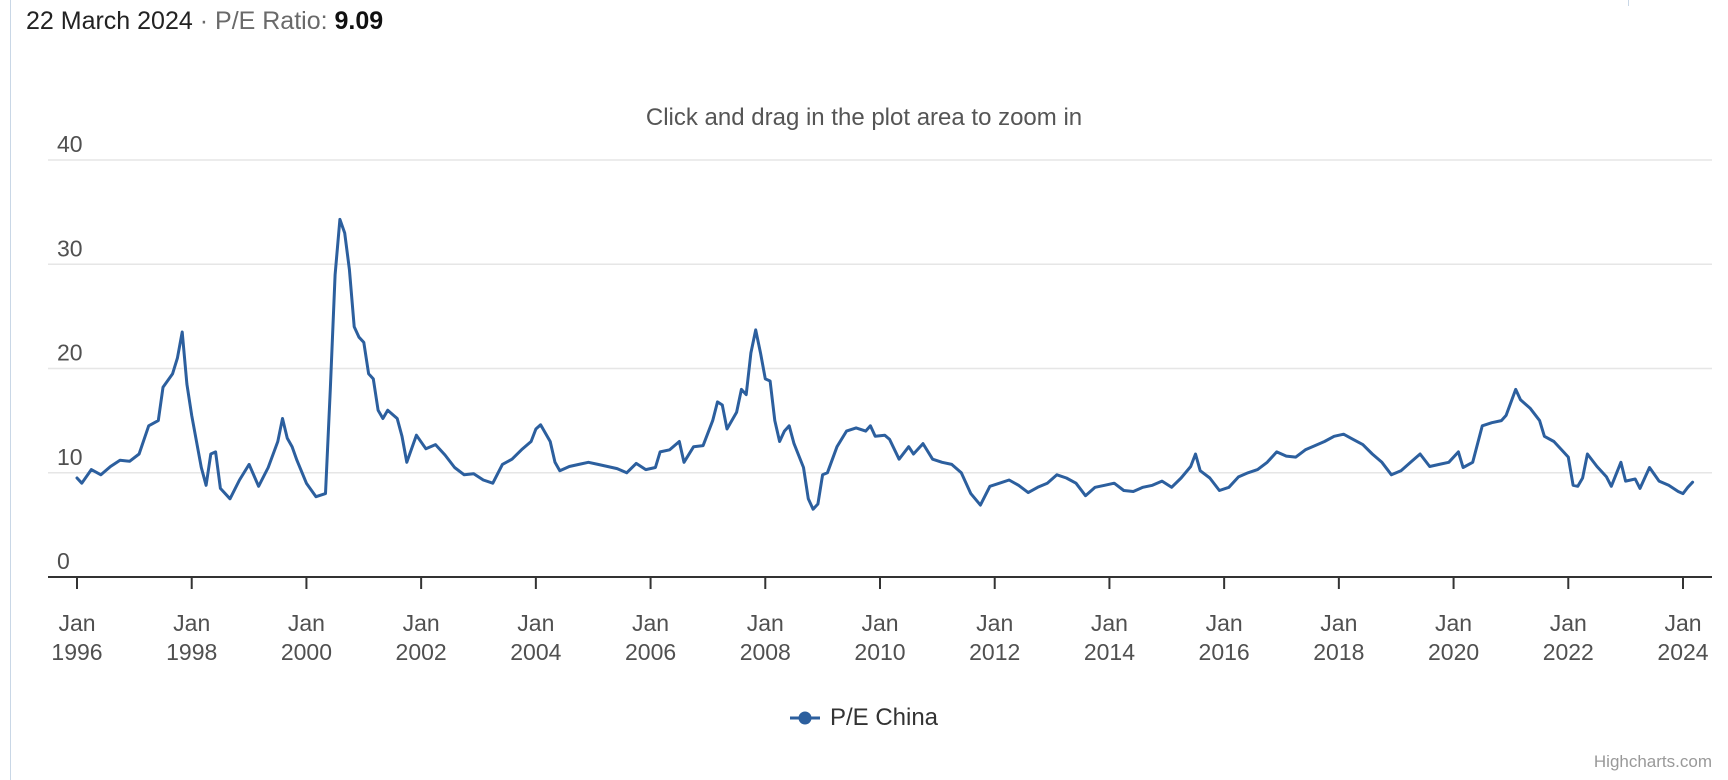  What do you see at coordinates (1682, 652) in the screenshot?
I see `x-tick-year: 2024` at bounding box center [1682, 652].